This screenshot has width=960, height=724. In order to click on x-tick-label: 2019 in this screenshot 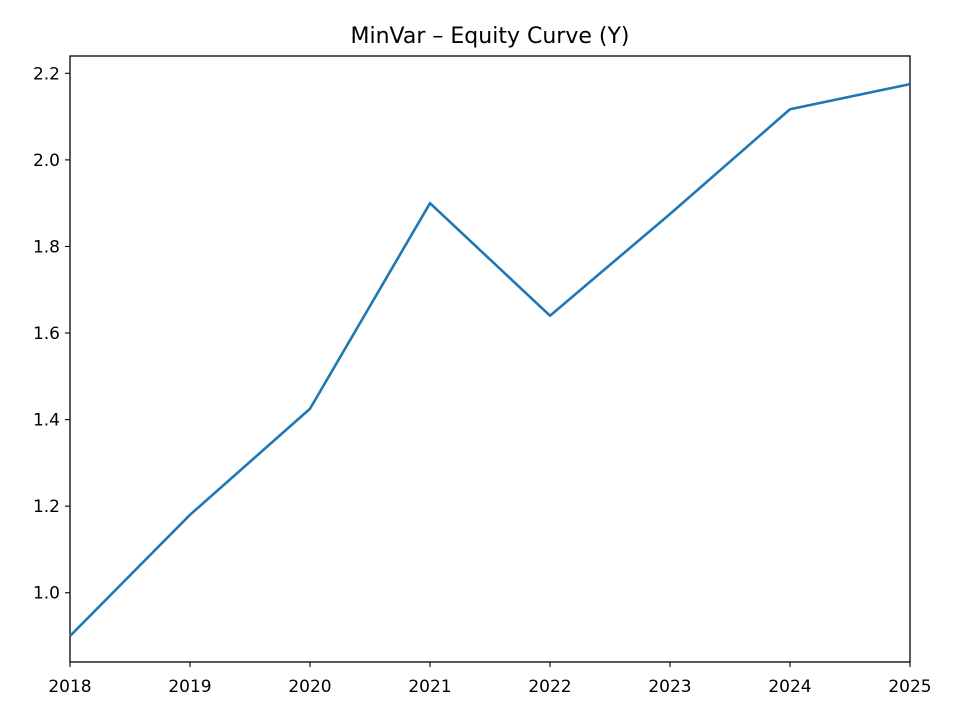, I will do `click(189, 687)`.